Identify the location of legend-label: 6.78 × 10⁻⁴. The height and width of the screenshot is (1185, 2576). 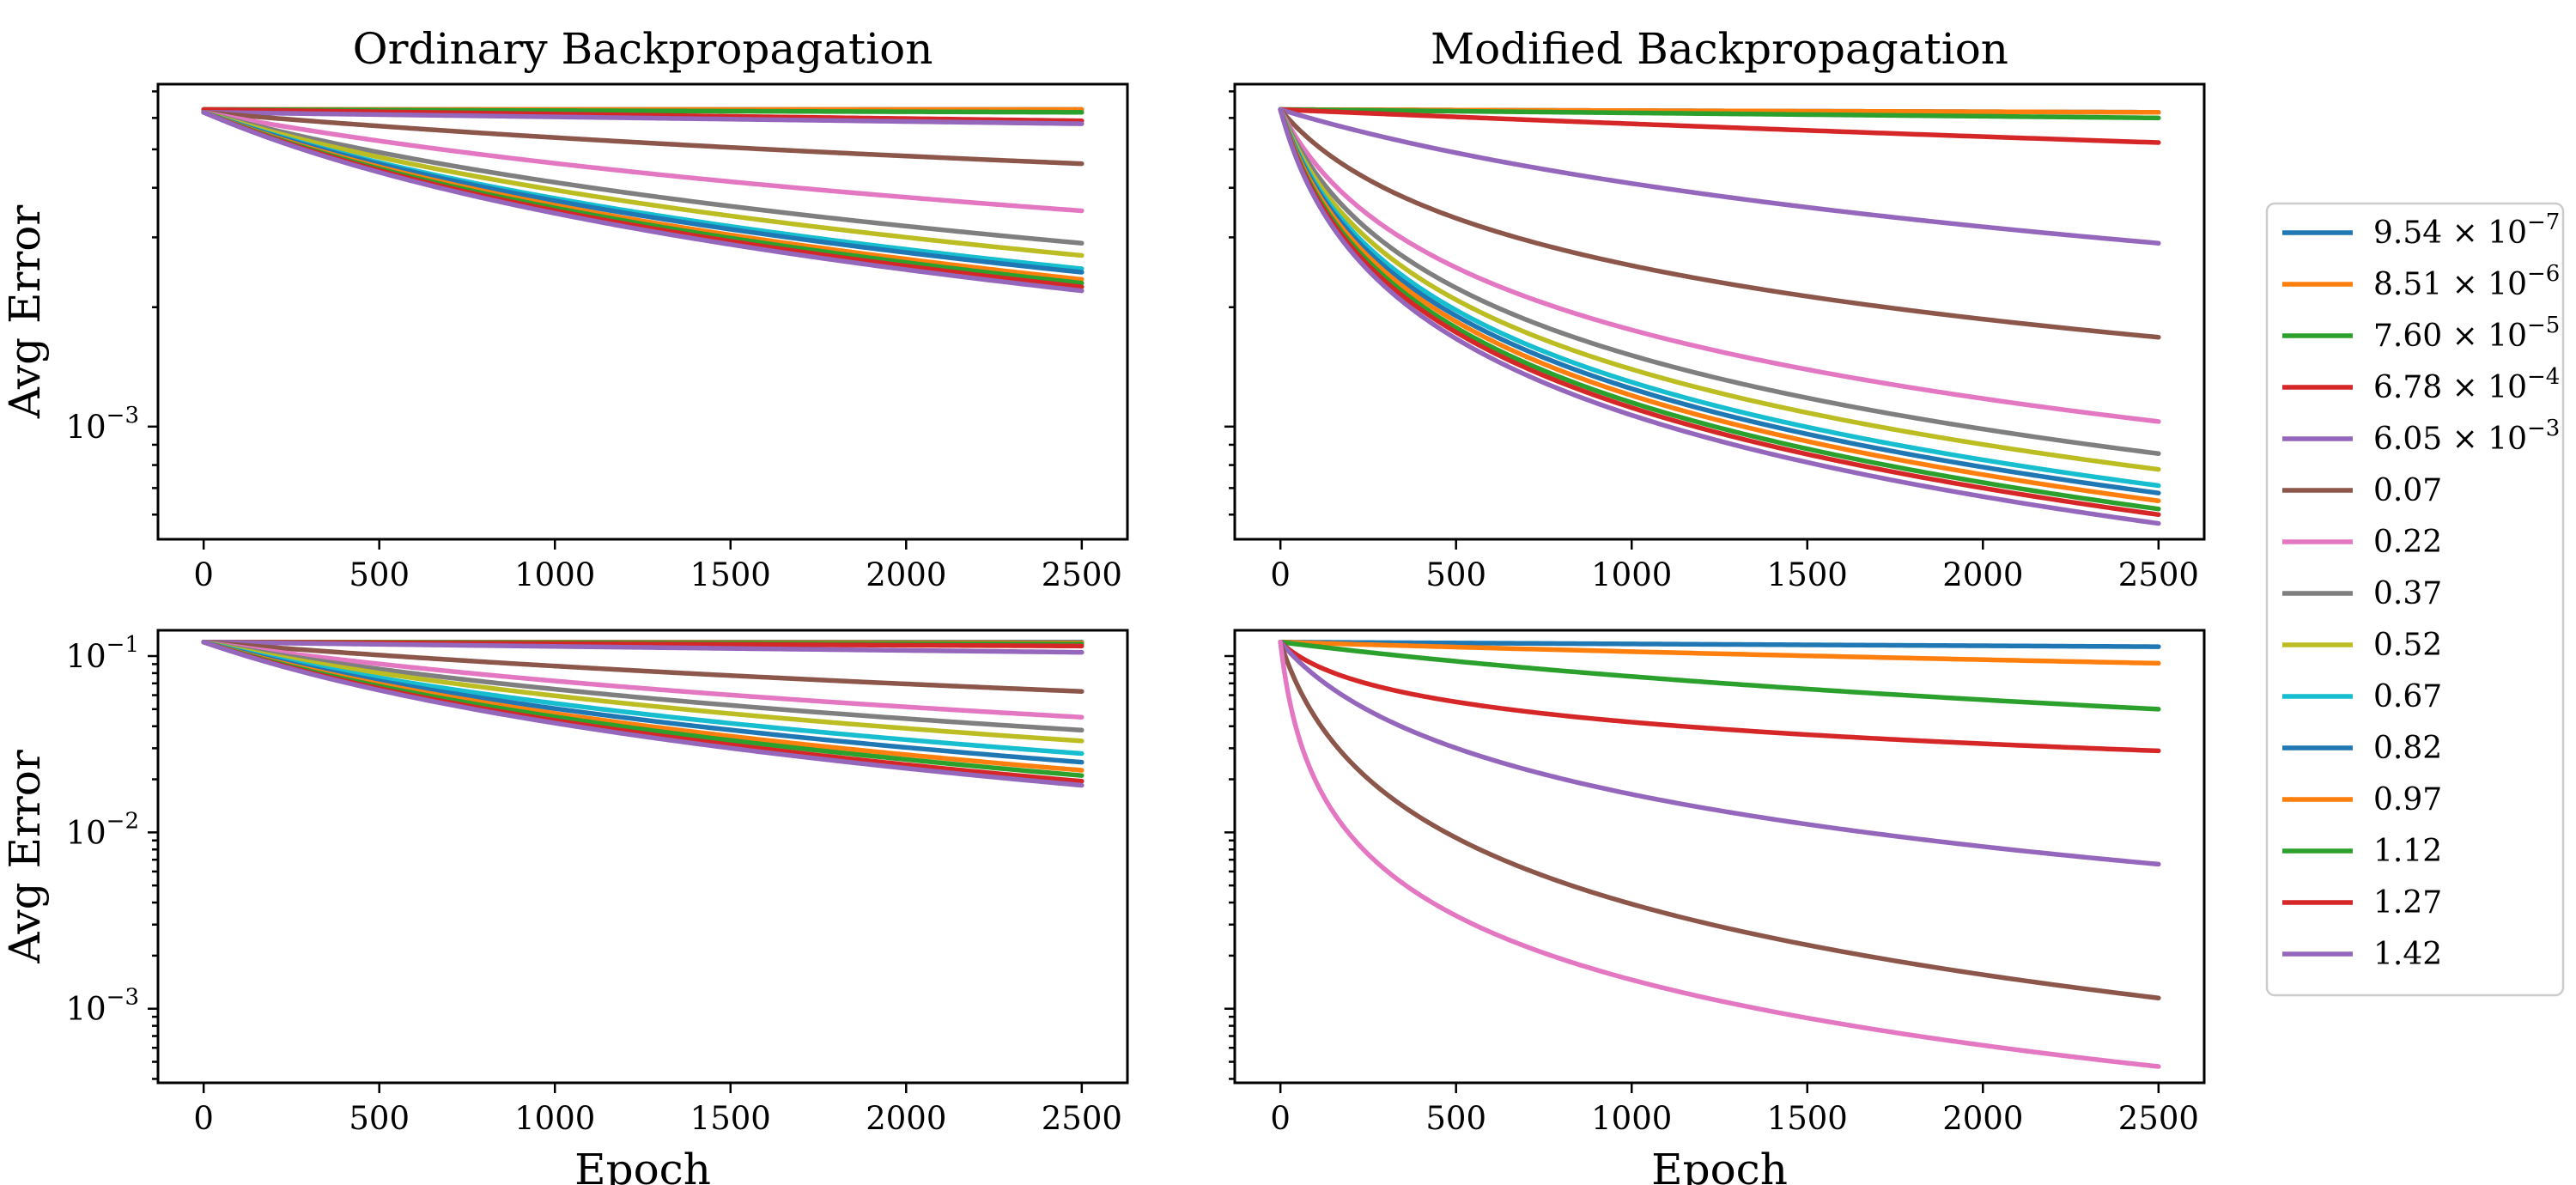
(2466, 385).